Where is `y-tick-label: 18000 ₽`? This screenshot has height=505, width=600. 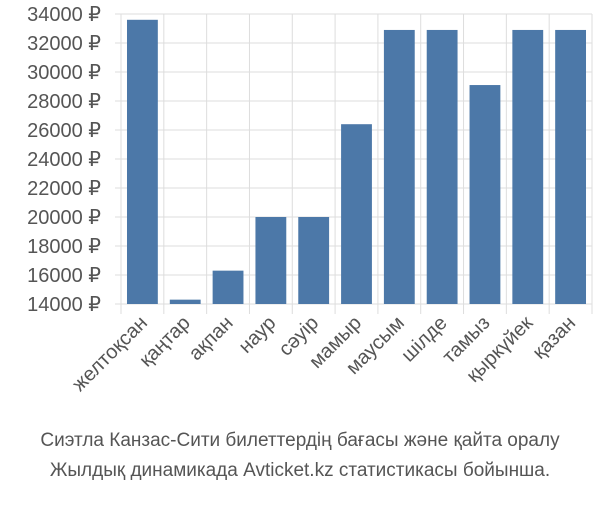 y-tick-label: 18000 ₽ is located at coordinates (64, 247).